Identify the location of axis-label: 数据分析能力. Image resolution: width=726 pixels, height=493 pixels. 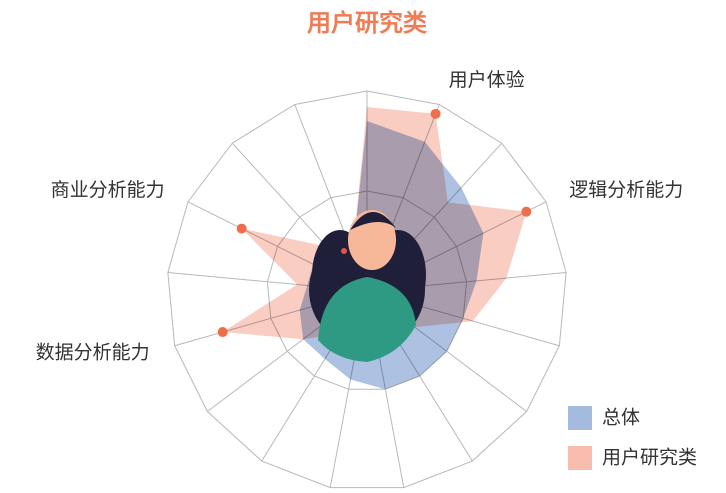
(93, 352).